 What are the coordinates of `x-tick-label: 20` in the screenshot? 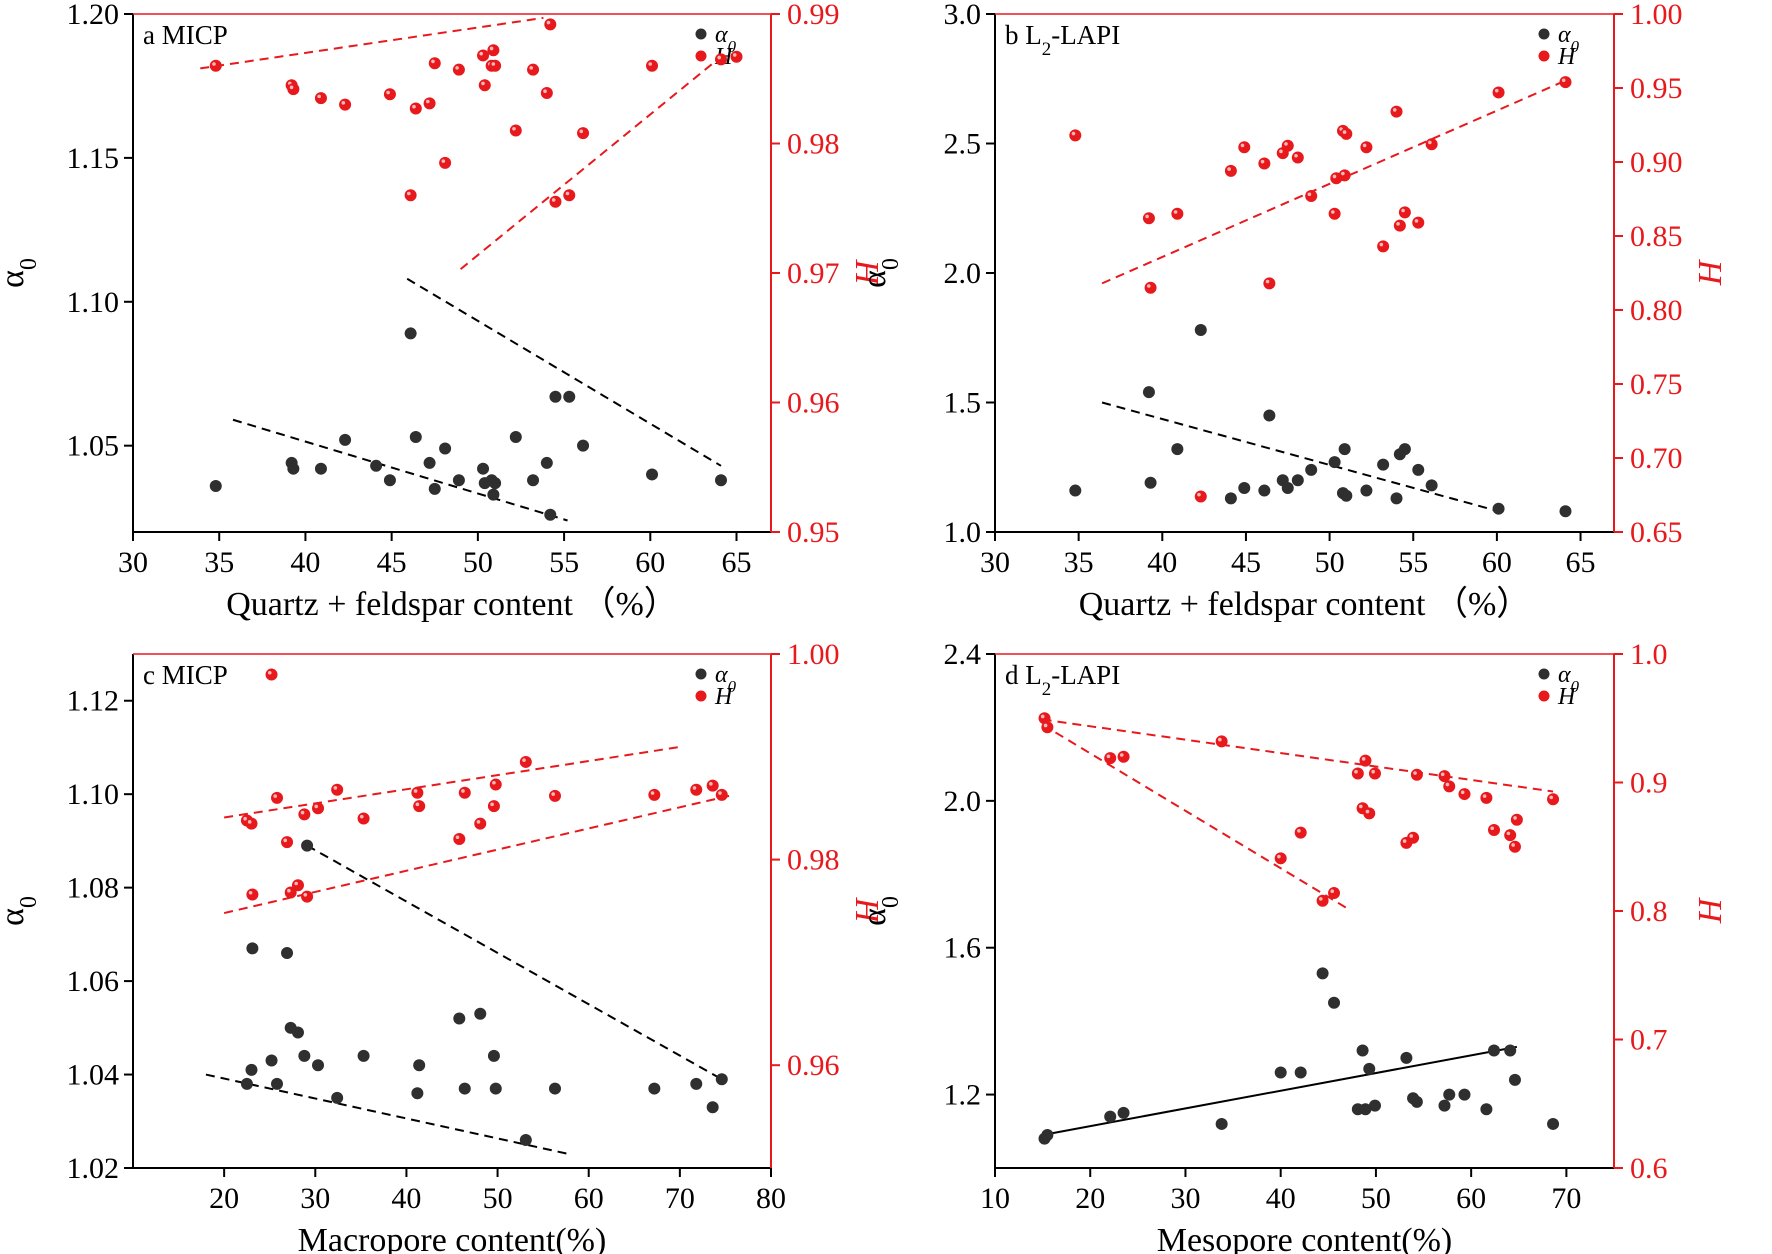 It's located at (1090, 1198).